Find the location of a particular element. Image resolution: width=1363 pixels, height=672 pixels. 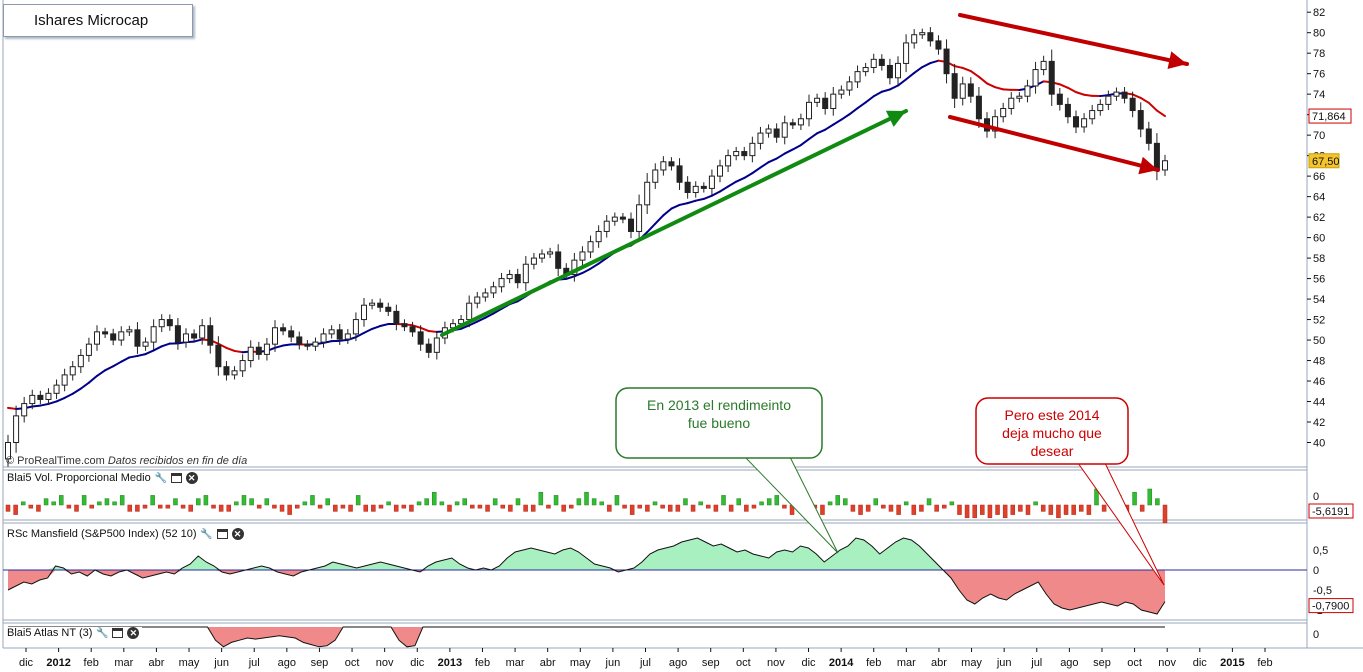

x-tick-label: nov is located at coordinates (385, 663).